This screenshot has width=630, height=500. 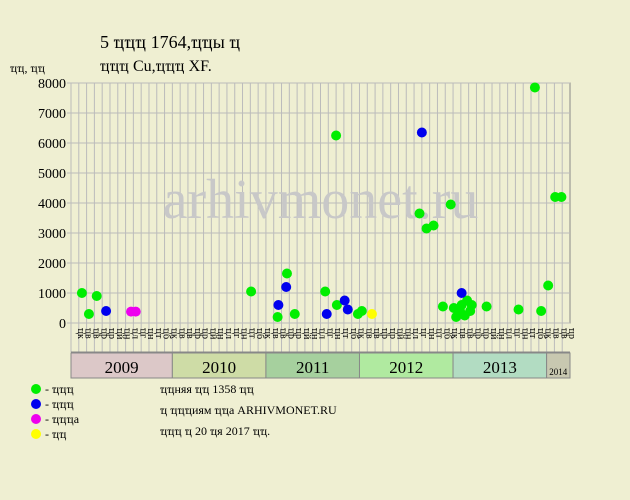 I want to click on chart-subtitle: ҵҵҵ Cu,ҵҵҵ XF., so click(x=156, y=66).